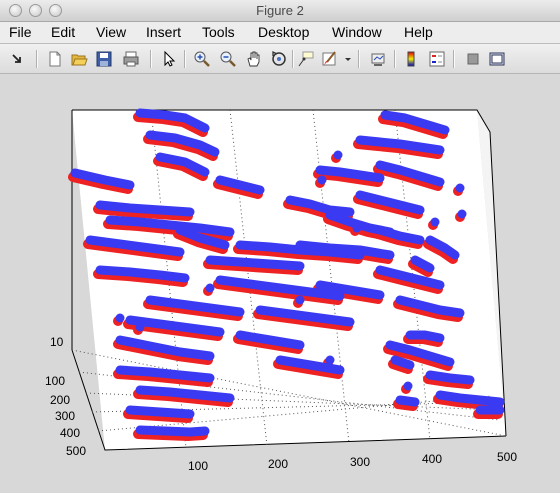 This screenshot has width=560, height=493. I want to click on brush-icon, so click(330, 59).